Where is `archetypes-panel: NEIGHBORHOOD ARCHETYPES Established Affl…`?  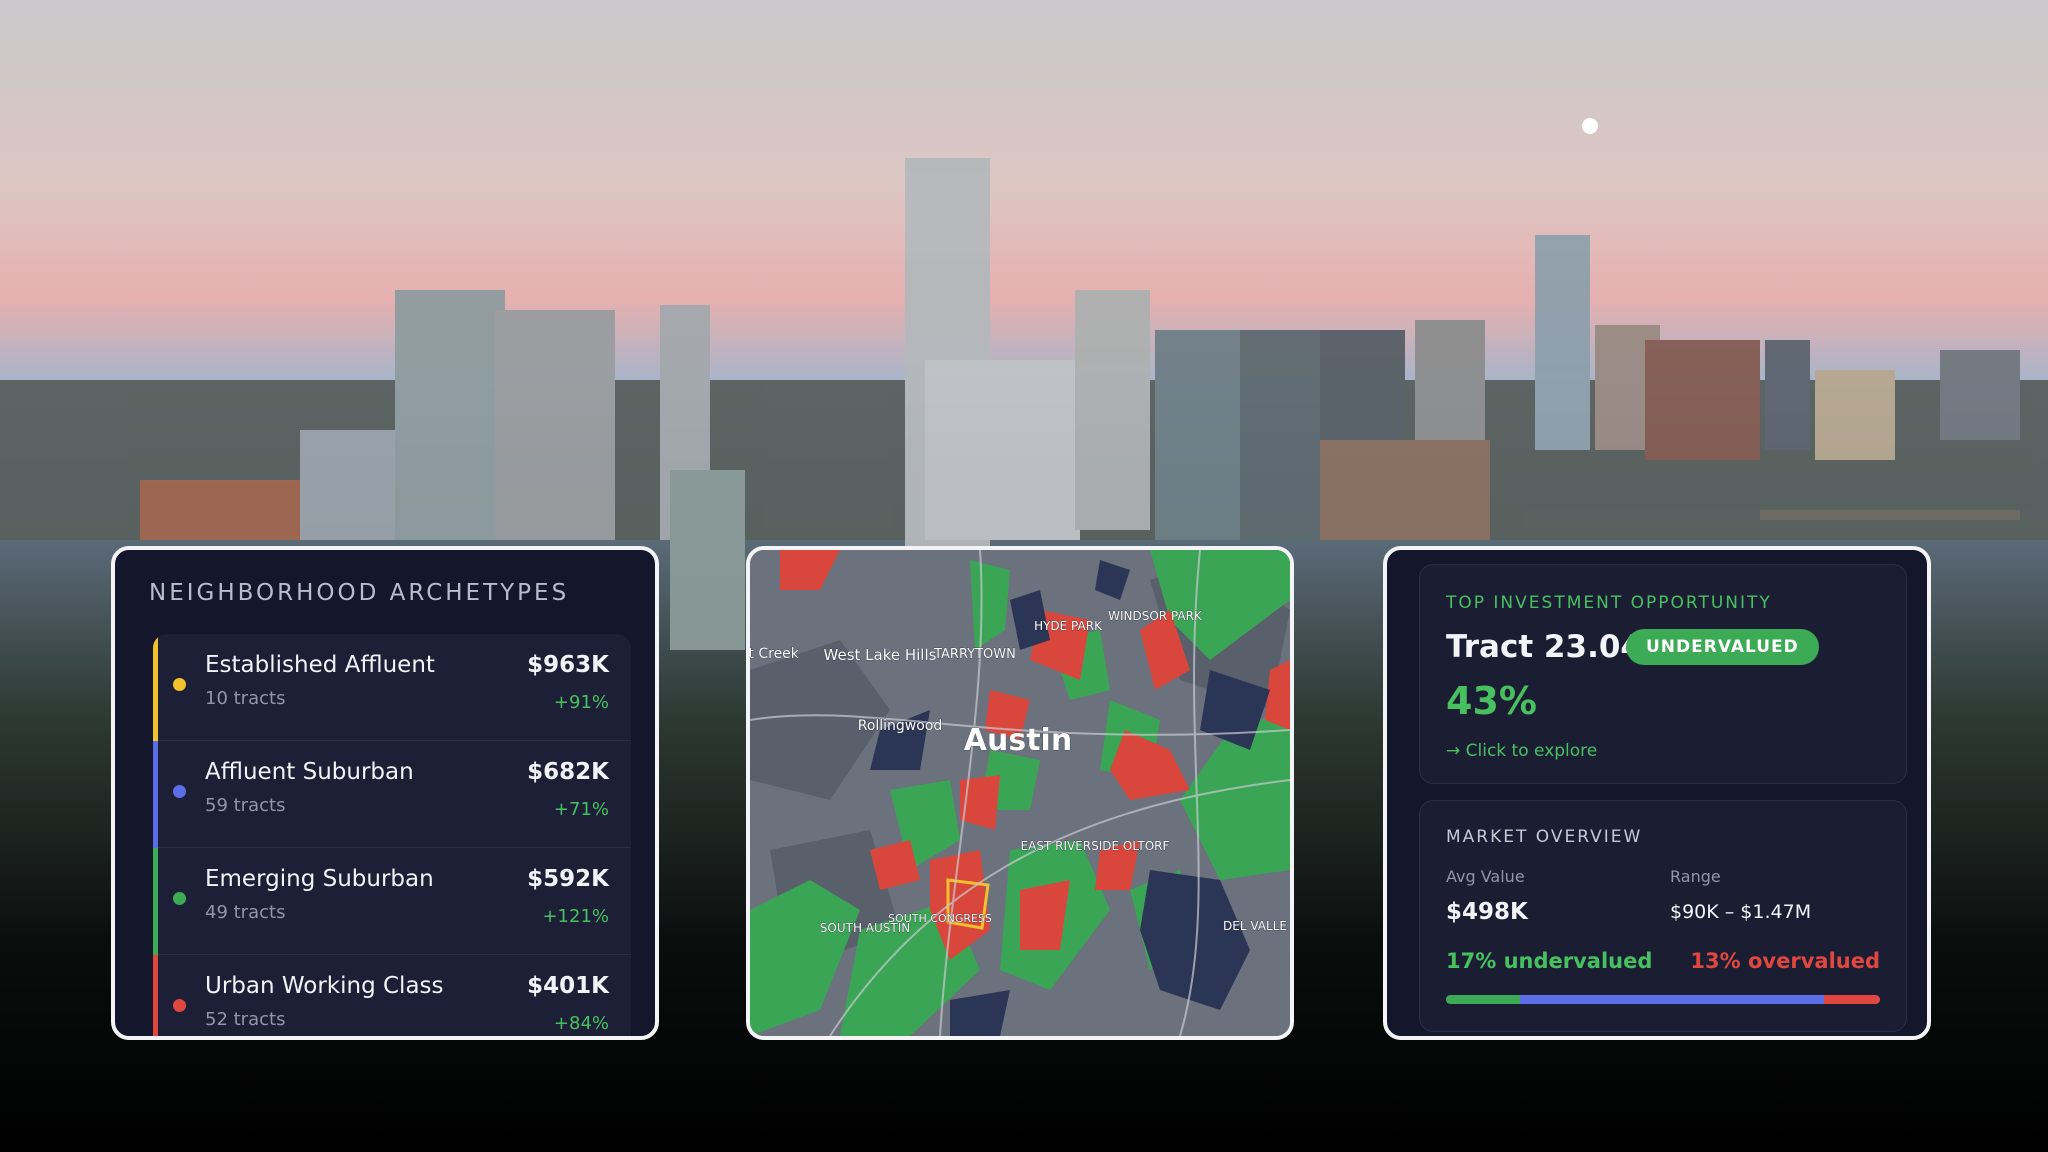 archetypes-panel: NEIGHBORHOOD ARCHETYPES Established Affl… is located at coordinates (385, 793).